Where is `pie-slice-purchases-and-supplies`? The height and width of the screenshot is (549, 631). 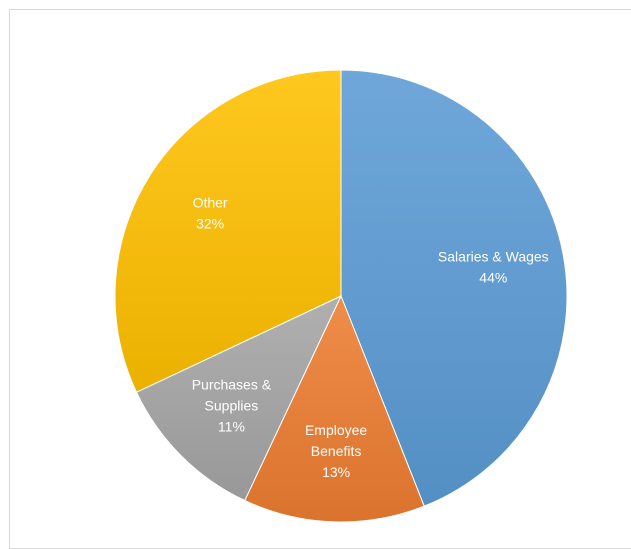
pie-slice-purchases-and-supplies is located at coordinates (239, 398).